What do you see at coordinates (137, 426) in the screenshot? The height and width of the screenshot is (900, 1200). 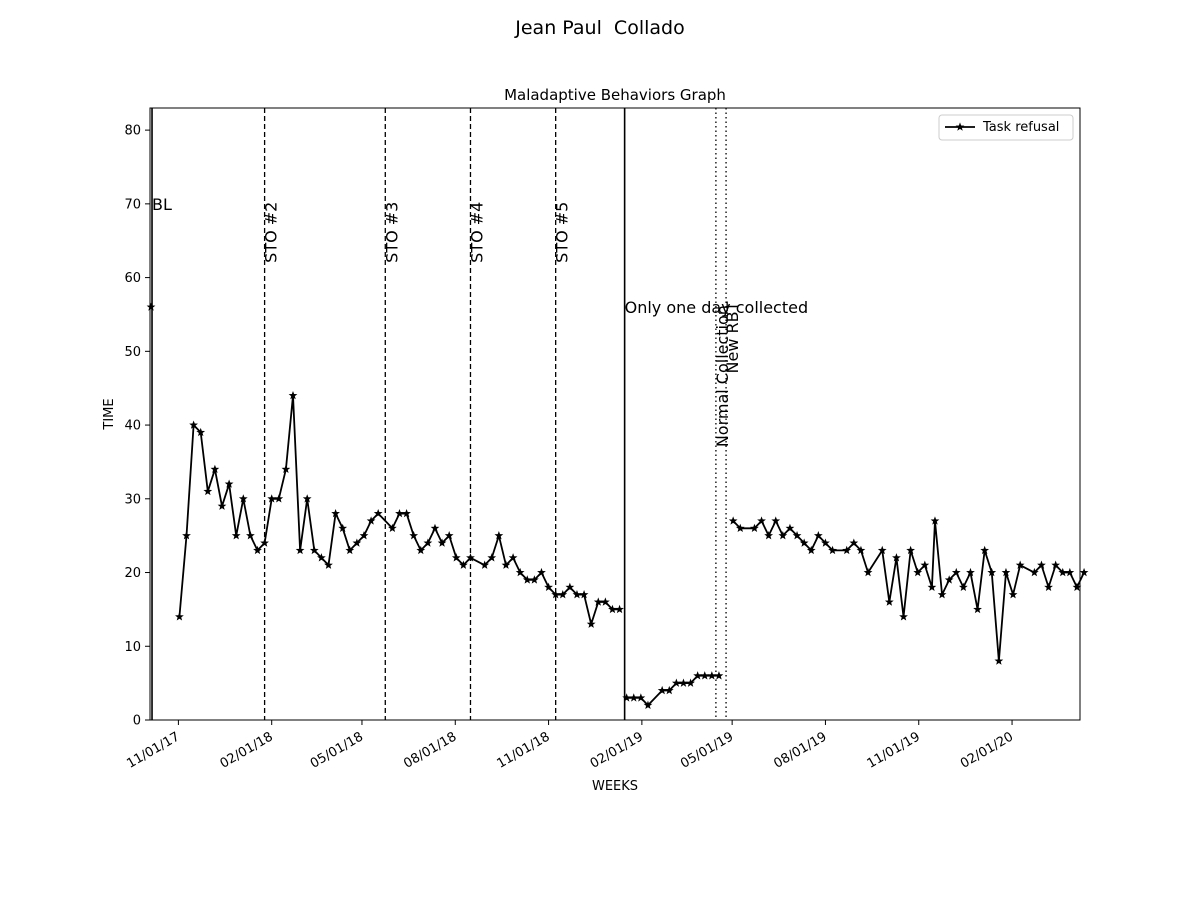 I see `y-axis-ticks: 0 10 20 30 40 50 60 70 80` at bounding box center [137, 426].